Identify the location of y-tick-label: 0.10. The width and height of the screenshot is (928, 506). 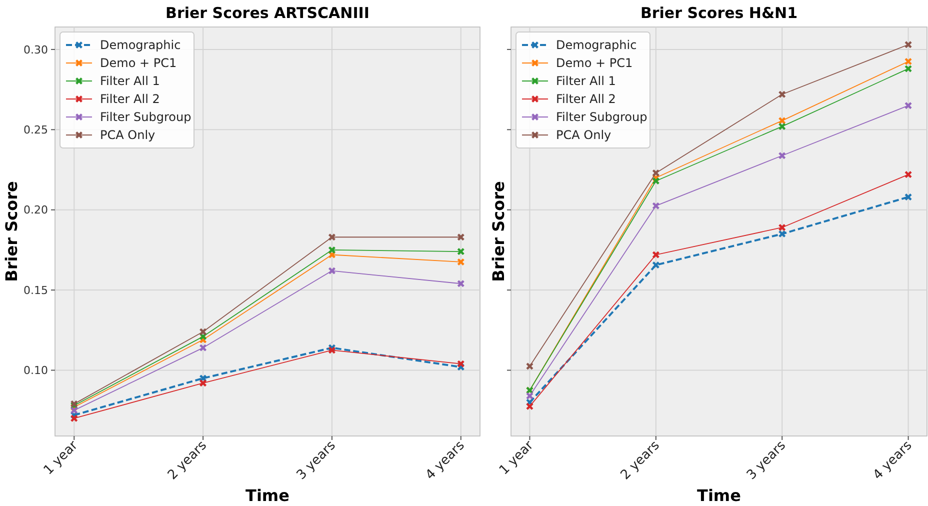
(36, 371).